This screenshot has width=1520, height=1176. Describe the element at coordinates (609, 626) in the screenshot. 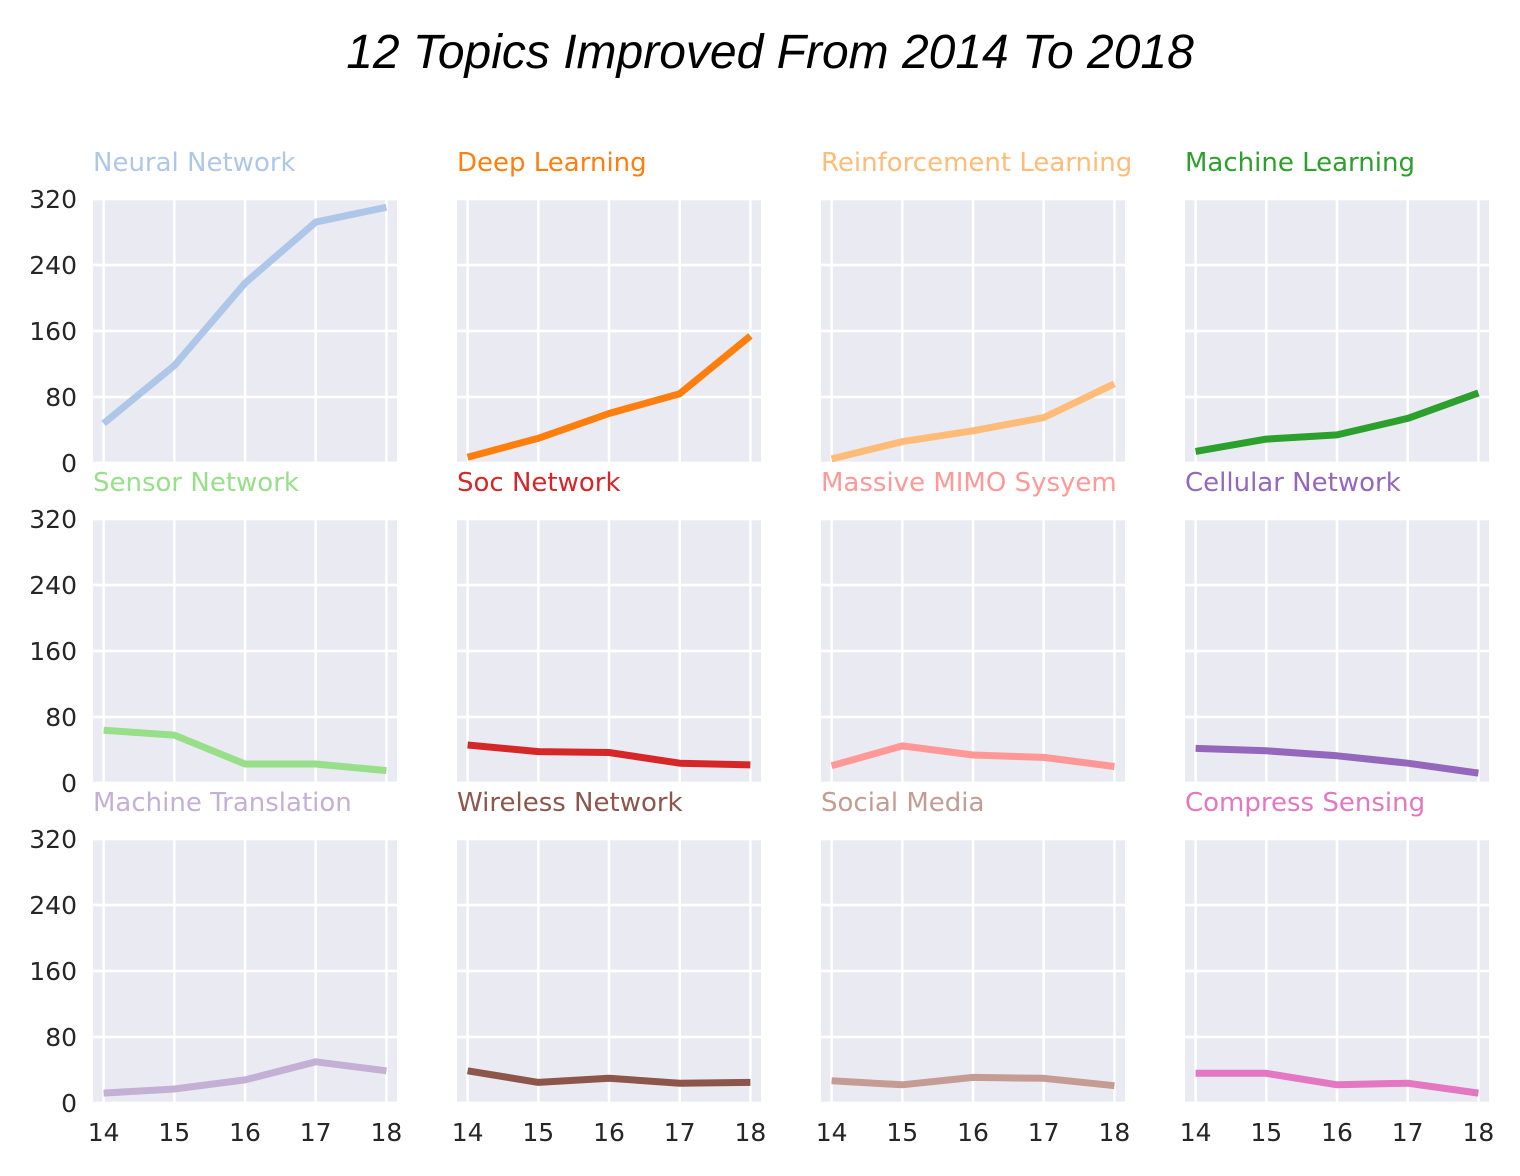

I see `panel-soc-network: Soc Network` at that location.